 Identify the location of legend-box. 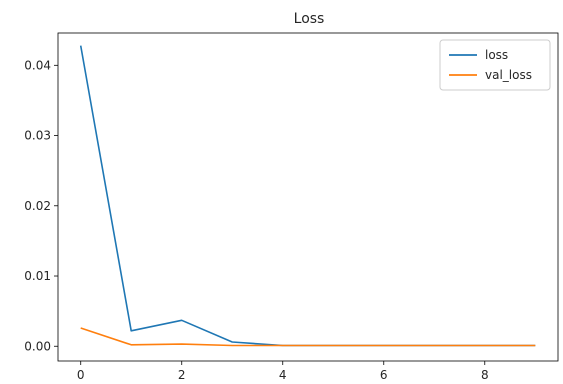
(495, 65).